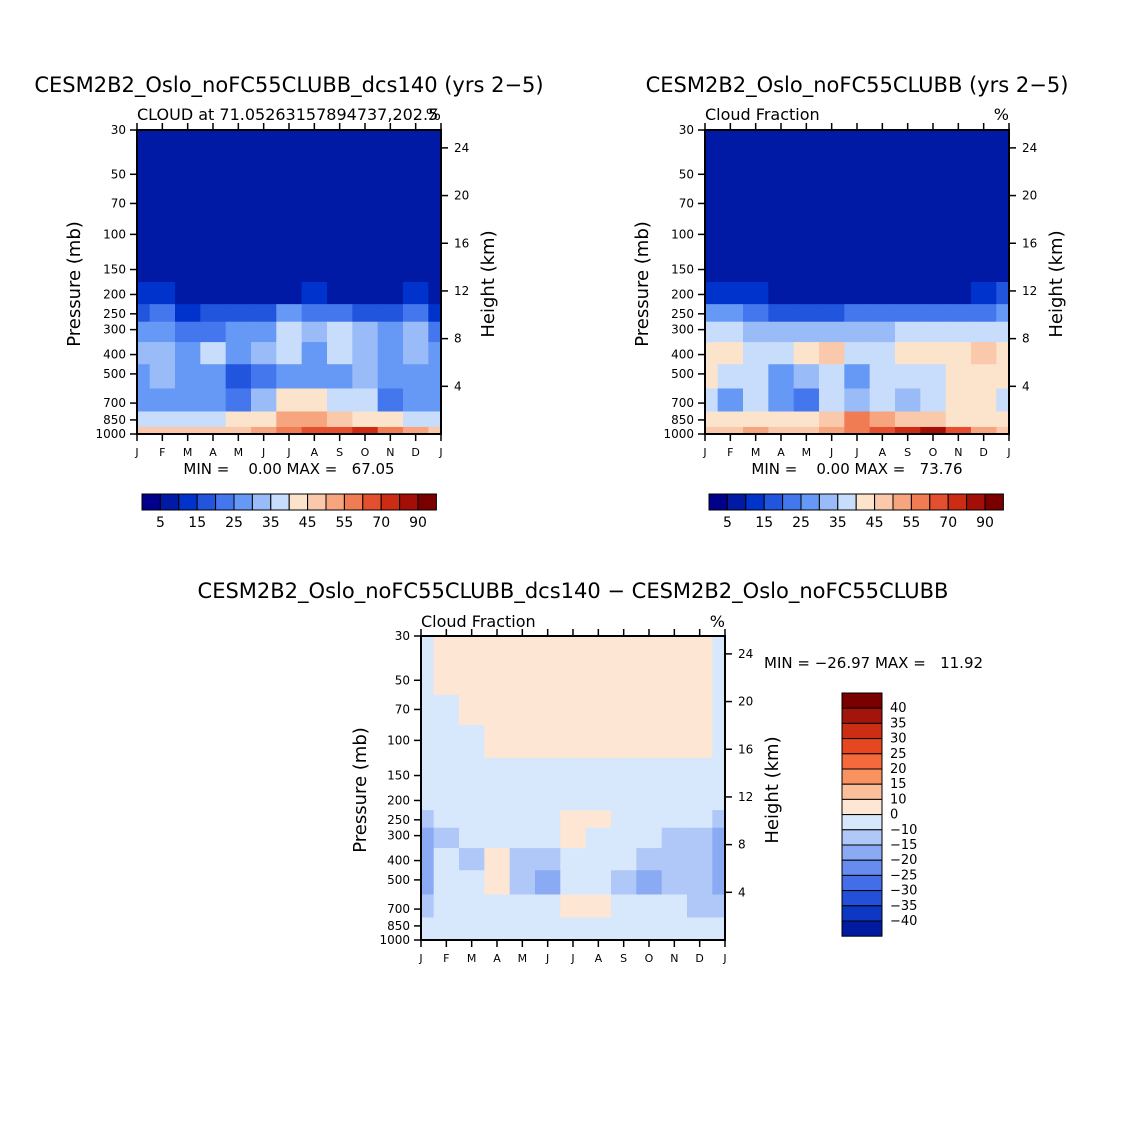  Describe the element at coordinates (118, 203) in the screenshot. I see `y-tick-label: 70` at that location.